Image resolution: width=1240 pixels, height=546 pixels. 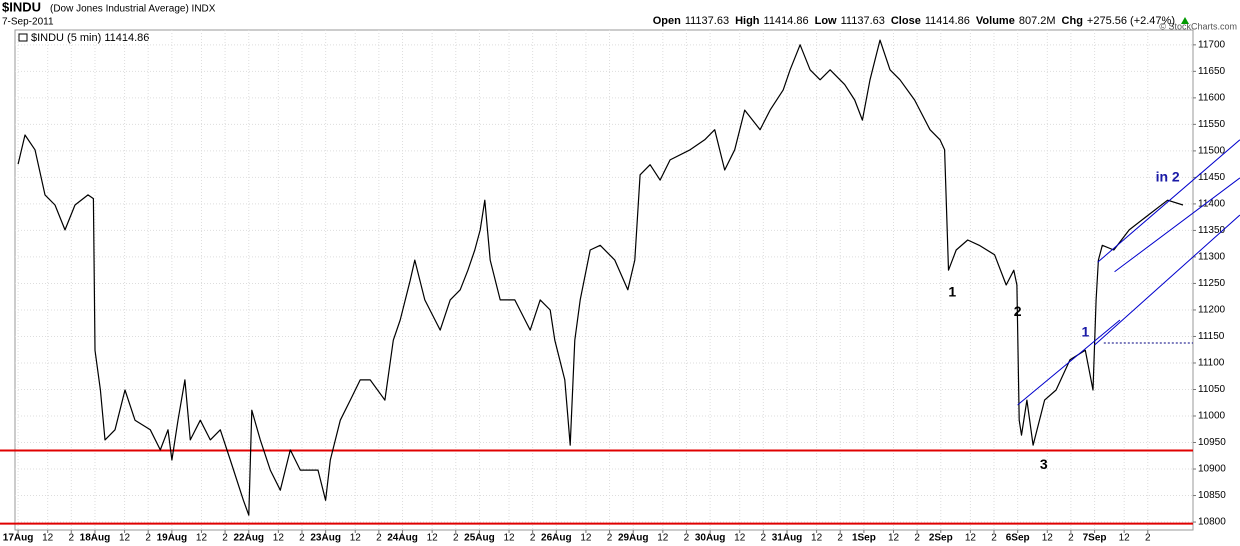 What do you see at coordinates (1212, 310) in the screenshot?
I see `y-tick-label: 11200` at bounding box center [1212, 310].